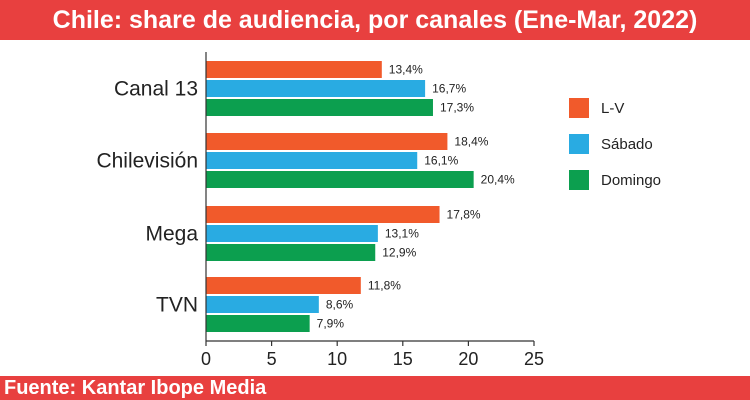  I want to click on legend-swatch-domingo, so click(579, 180).